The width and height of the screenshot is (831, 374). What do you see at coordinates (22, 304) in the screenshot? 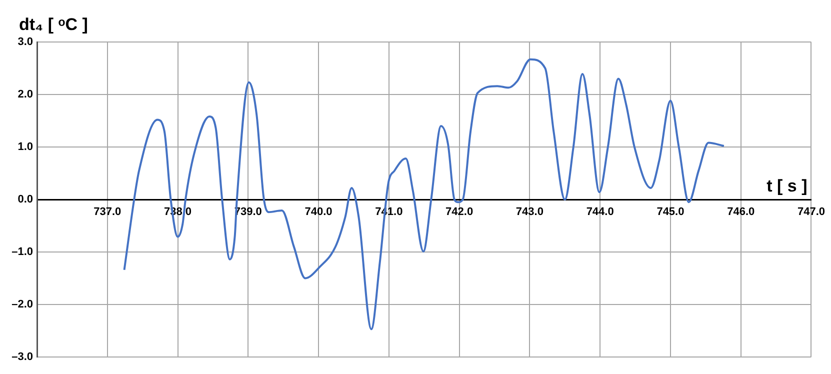
I see `y-tick-label: –2.0` at bounding box center [22, 304].